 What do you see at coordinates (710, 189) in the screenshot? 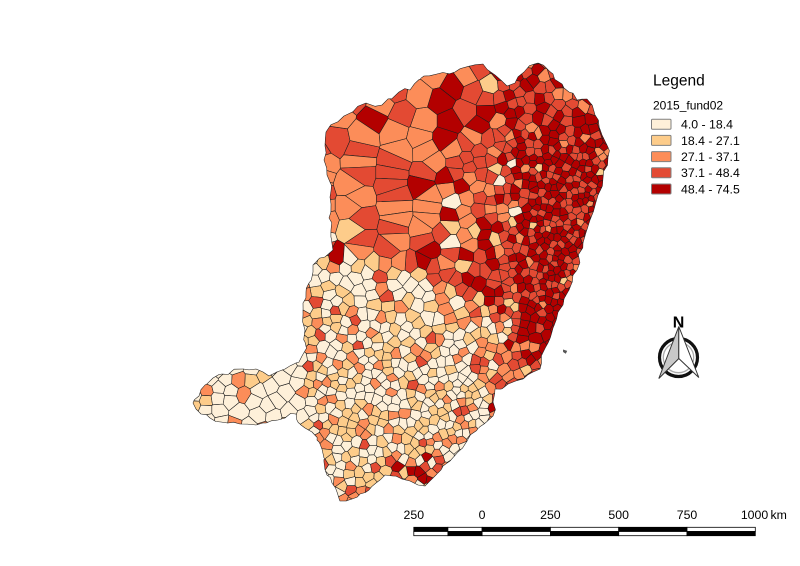
I see `svg-text: 48.4 - 74.5` at bounding box center [710, 189].